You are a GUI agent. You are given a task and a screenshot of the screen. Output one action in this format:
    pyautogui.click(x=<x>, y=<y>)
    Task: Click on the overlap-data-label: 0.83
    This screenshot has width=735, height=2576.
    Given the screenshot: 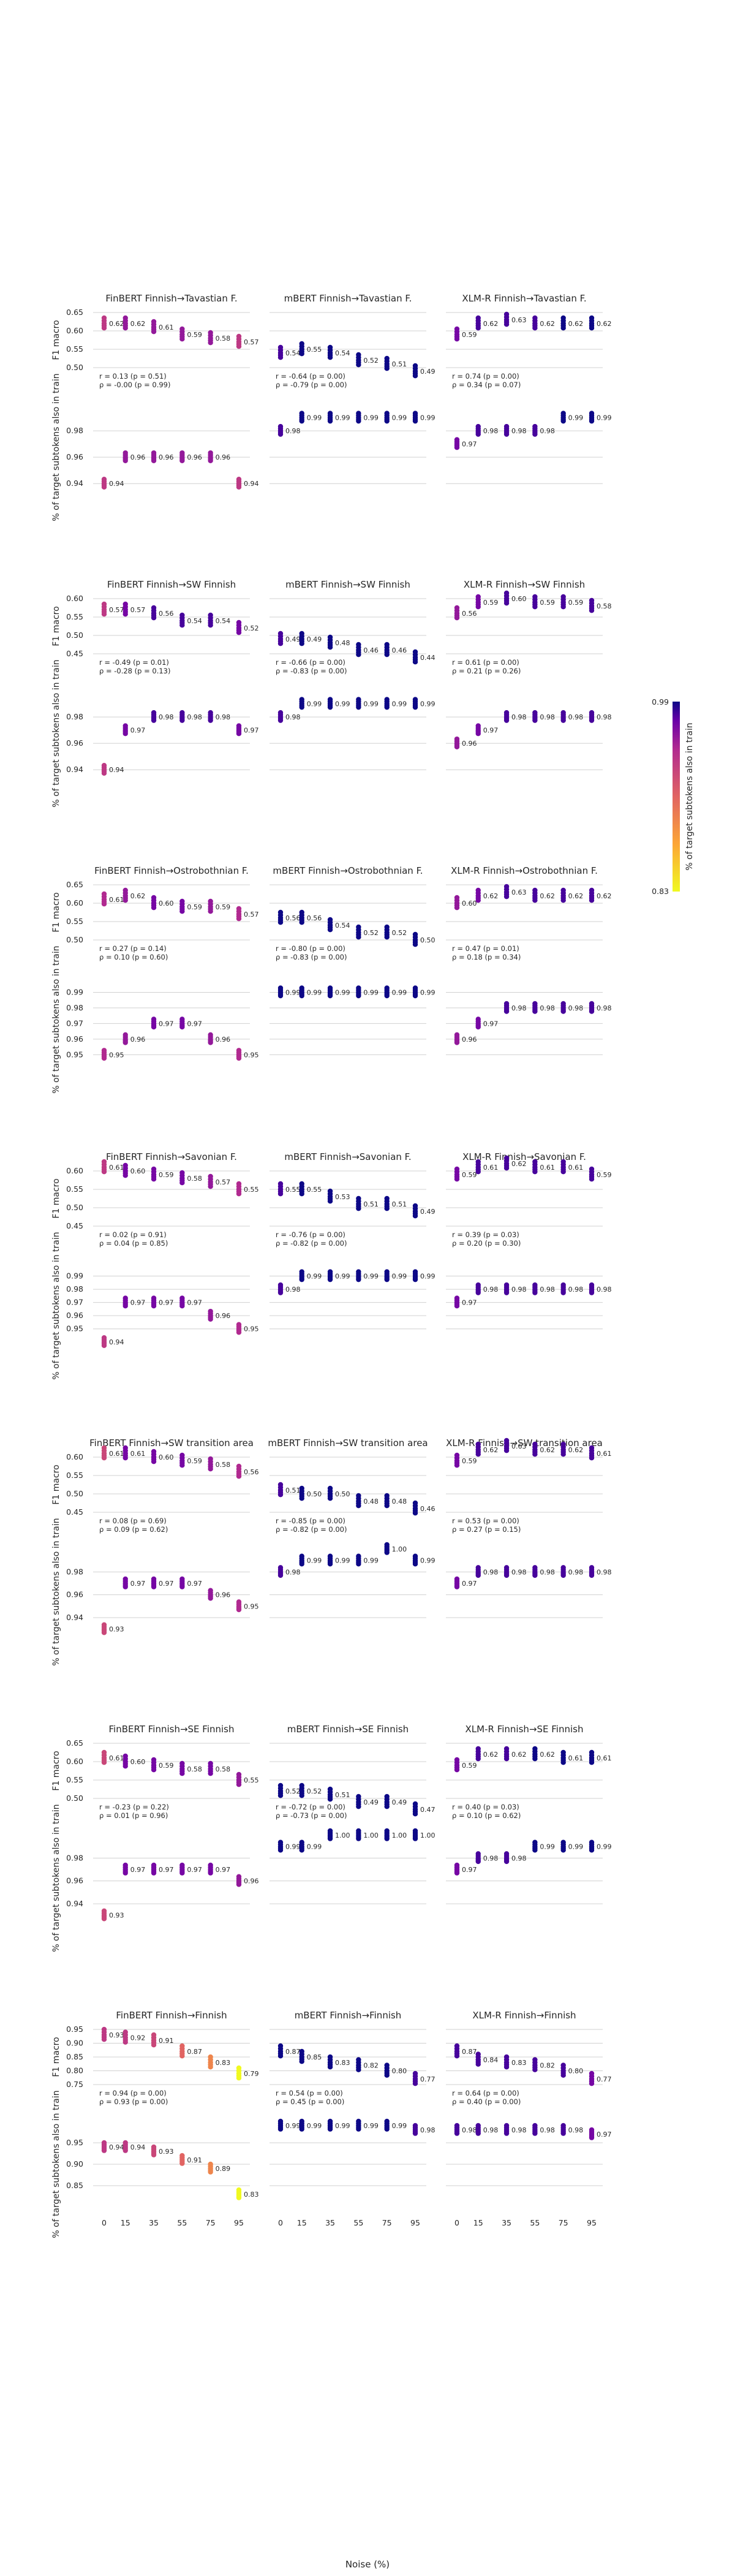 What is the action you would take?
    pyautogui.click(x=252, y=2195)
    